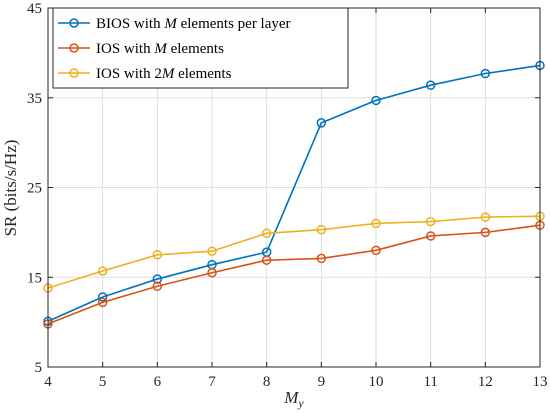 The height and width of the screenshot is (413, 550). I want to click on x-tick-label: 13, so click(540, 382).